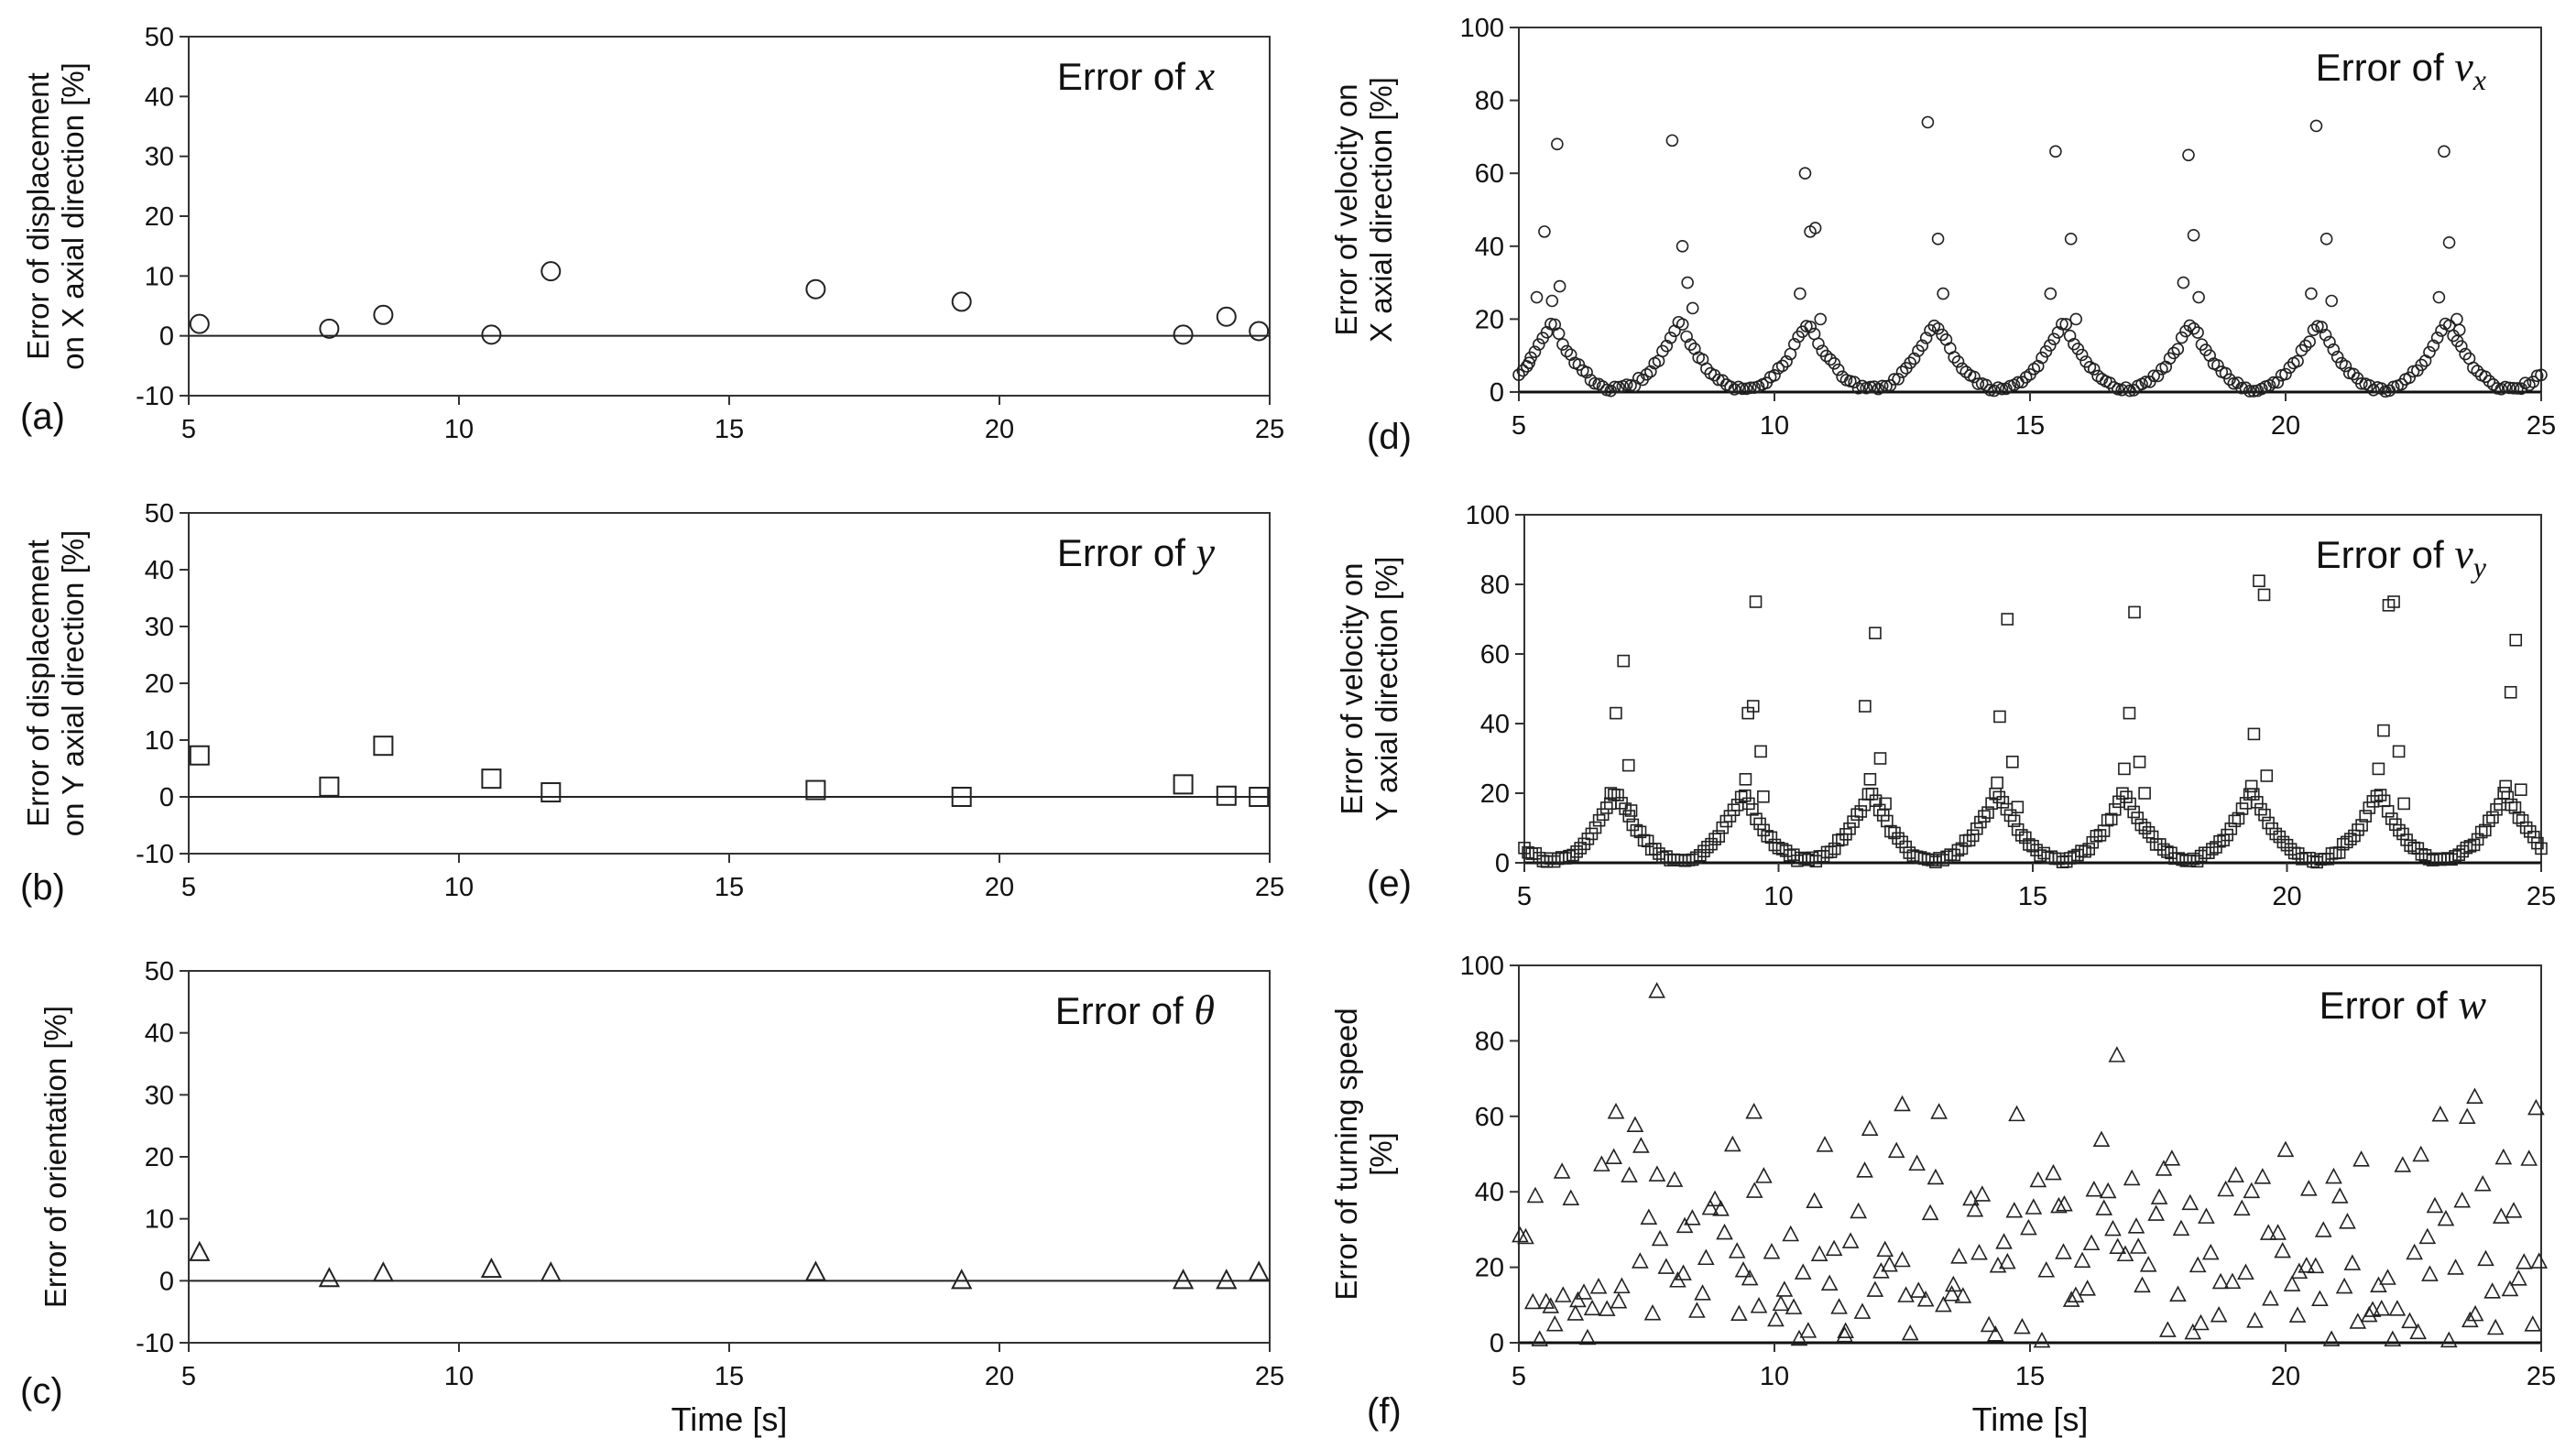 This screenshot has height=1449, width=2576. What do you see at coordinates (160, 37) in the screenshot?
I see `y-tick-label: 50` at bounding box center [160, 37].